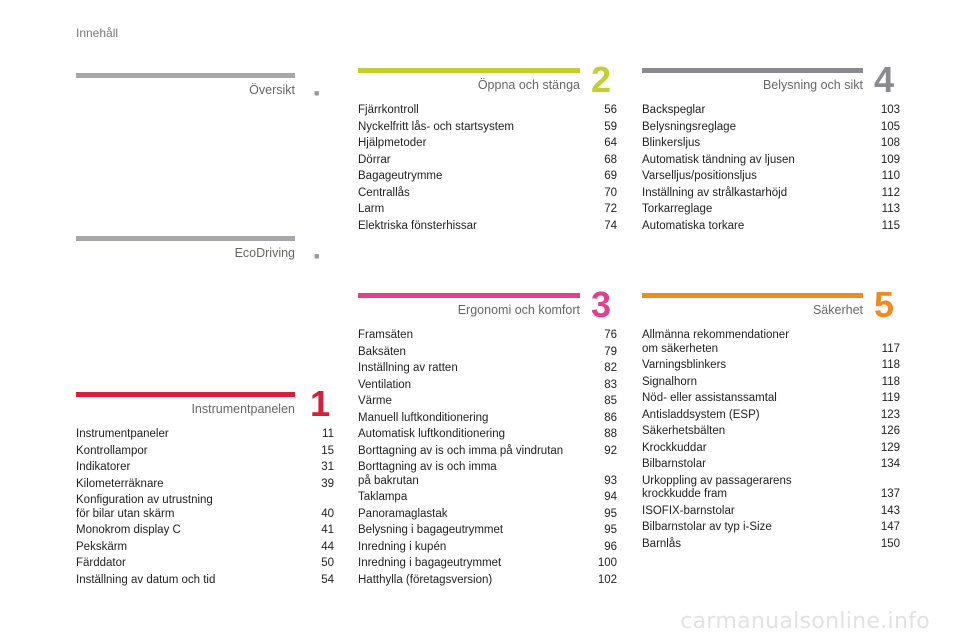 This screenshot has width=960, height=640. What do you see at coordinates (487, 436) in the screenshot?
I see `toc-entry: Automatisk luftkonditionering 88` at bounding box center [487, 436].